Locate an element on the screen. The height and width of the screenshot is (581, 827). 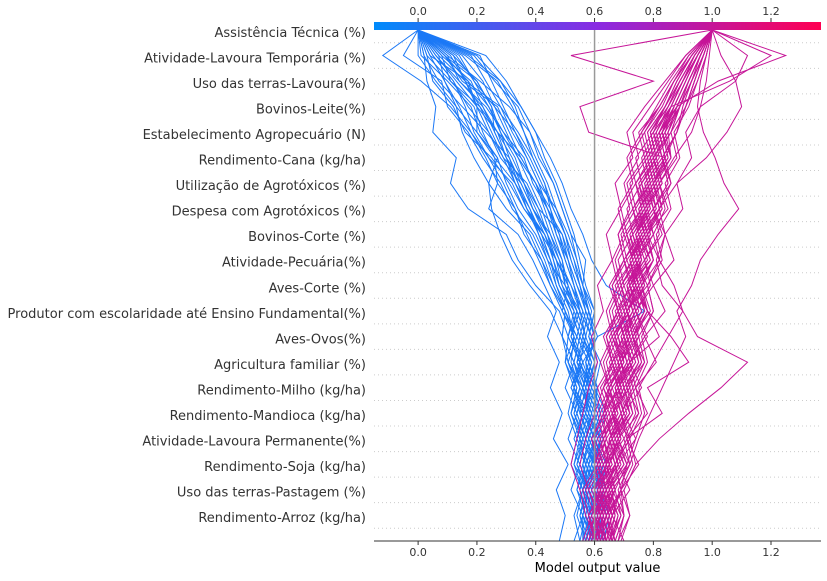
top-tick-label: 0.8 is located at coordinates (654, 11).